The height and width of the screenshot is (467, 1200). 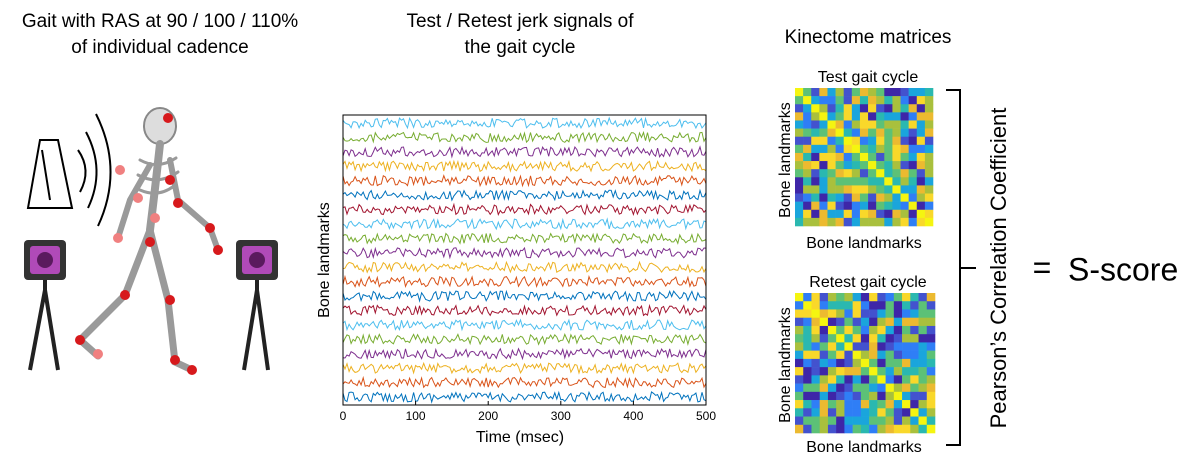 I want to click on matrix-title: Test gait cycle, so click(x=868, y=77).